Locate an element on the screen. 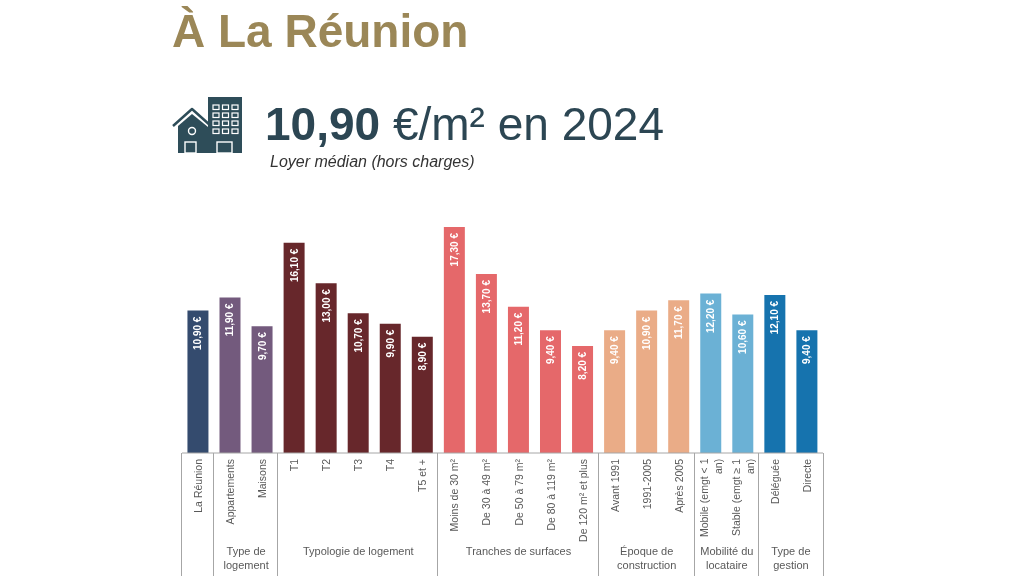 This screenshot has height=576, width=1024. text: Type de gestion is located at coordinates (791, 558).